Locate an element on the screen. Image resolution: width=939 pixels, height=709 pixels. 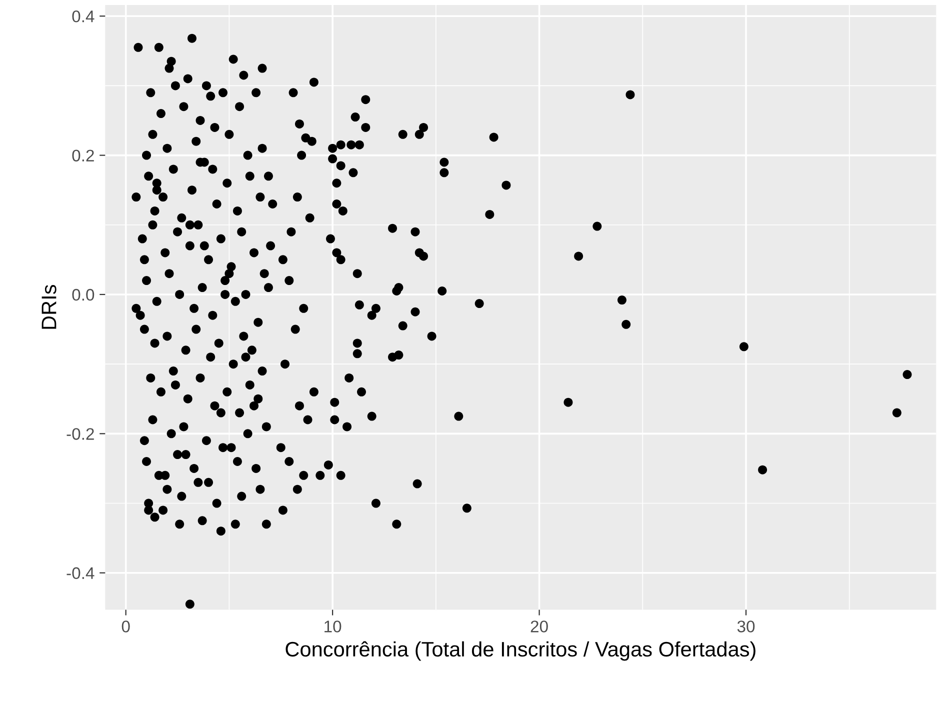
x-tick-label: 0 is located at coordinates (126, 626).